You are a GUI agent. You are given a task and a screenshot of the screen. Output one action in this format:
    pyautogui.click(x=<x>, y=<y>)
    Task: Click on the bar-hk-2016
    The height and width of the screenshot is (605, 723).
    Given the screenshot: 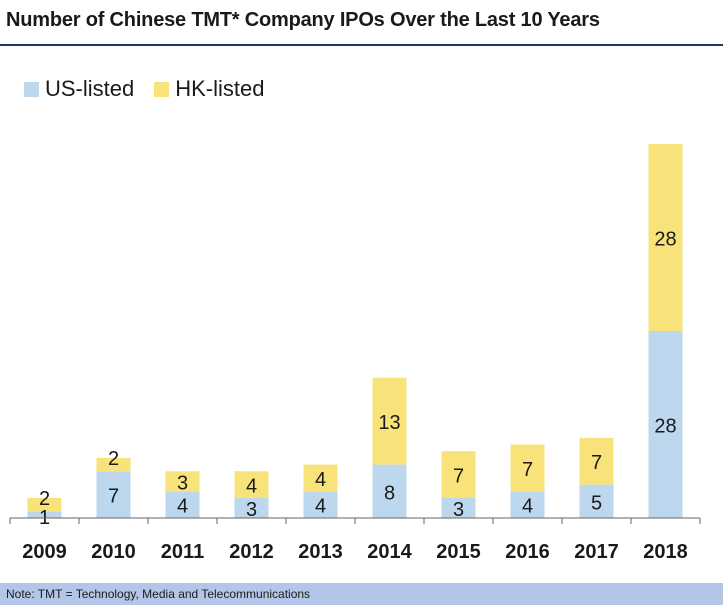 What is the action you would take?
    pyautogui.click(x=527, y=468)
    